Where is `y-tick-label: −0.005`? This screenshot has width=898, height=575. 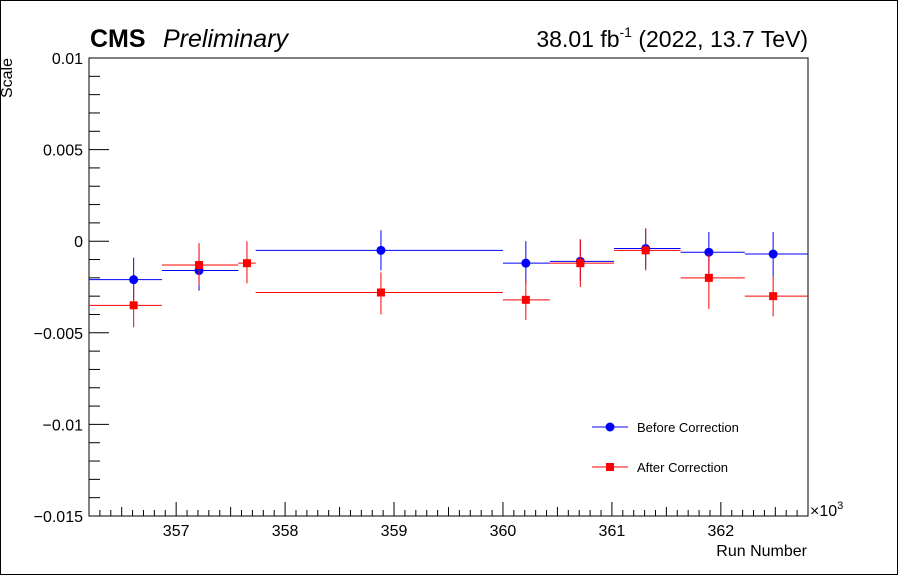
y-tick-label: −0.005 is located at coordinates (58, 334).